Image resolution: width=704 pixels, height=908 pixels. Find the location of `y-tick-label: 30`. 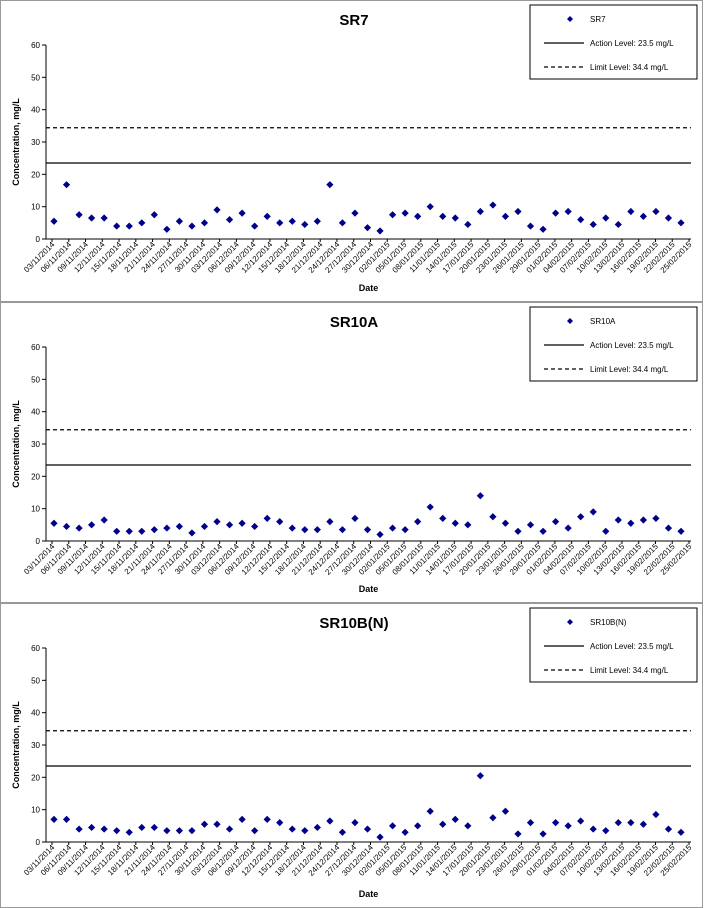

y-tick-label: 30 is located at coordinates (35, 444).